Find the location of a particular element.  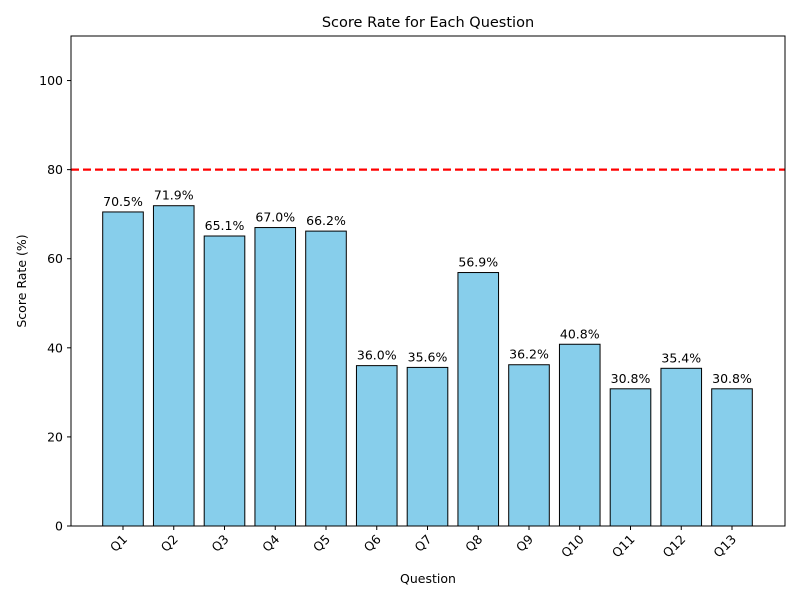

bar-Q3 is located at coordinates (224, 381).